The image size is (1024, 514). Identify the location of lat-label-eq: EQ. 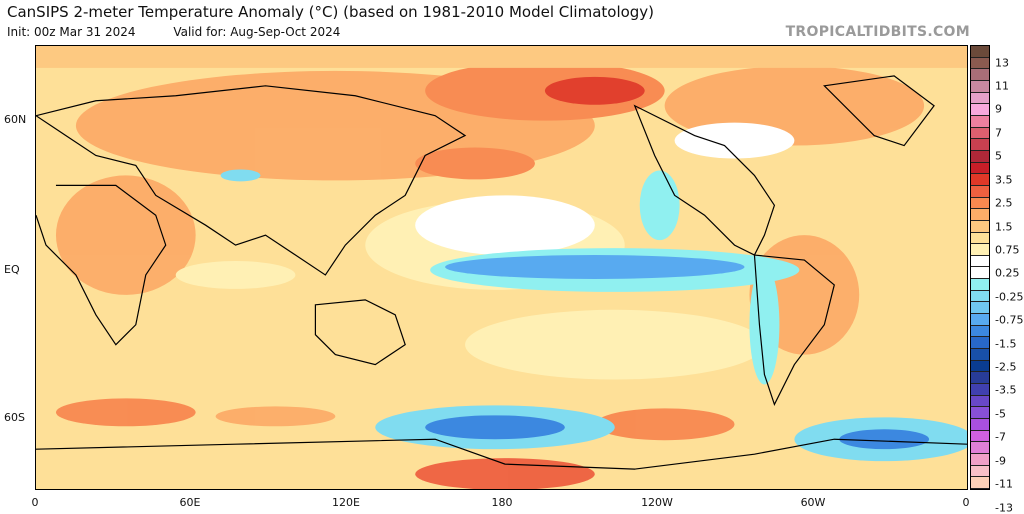
(12, 269).